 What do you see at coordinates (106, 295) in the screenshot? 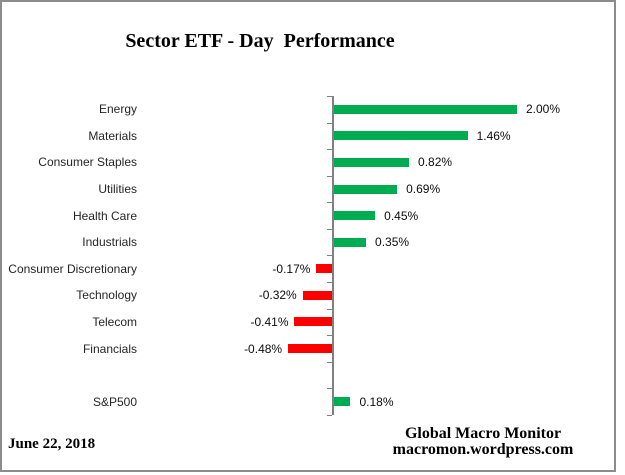
I see `category-label: Technology` at bounding box center [106, 295].